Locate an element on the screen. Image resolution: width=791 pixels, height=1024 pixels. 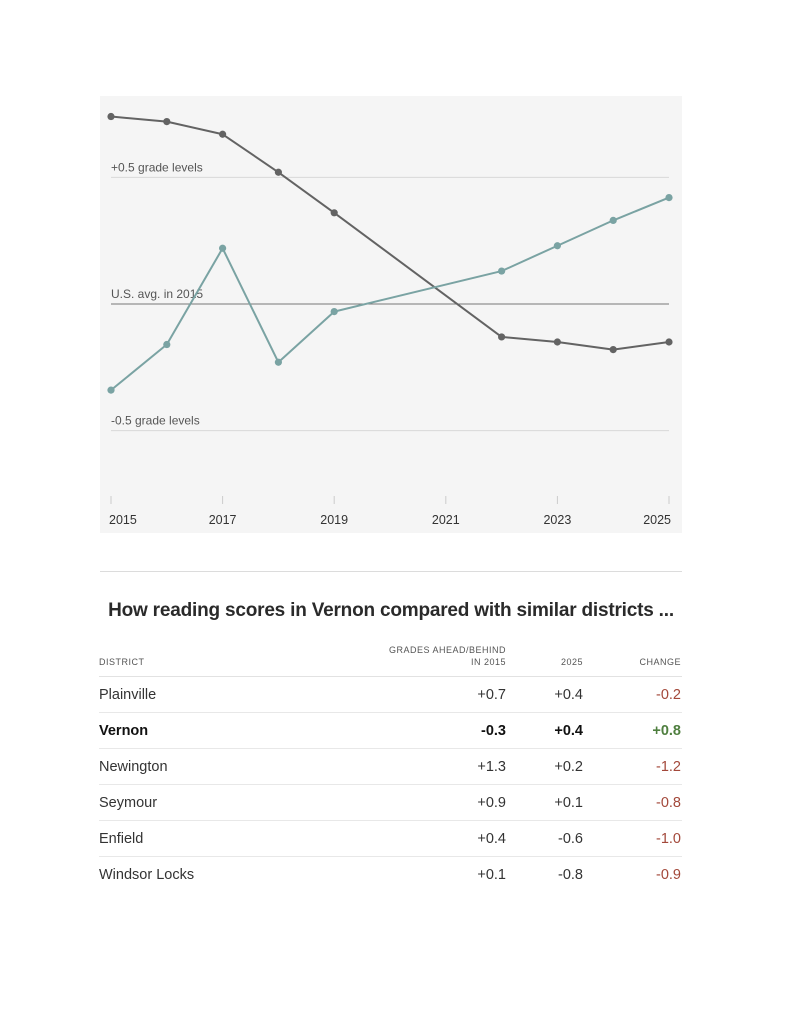
table-row: Seymour +0.9 +0.1 -0.8 is located at coordinates (390, 803).